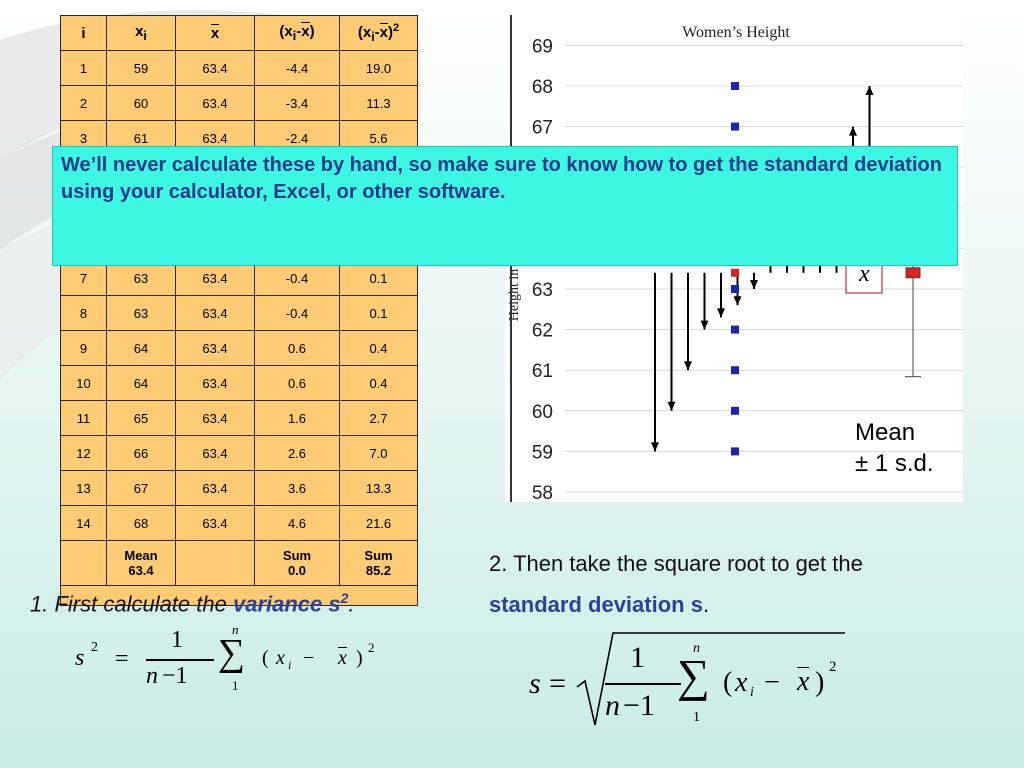  Describe the element at coordinates (378, 348) in the screenshot. I see `cell-sq: 0.4` at that location.